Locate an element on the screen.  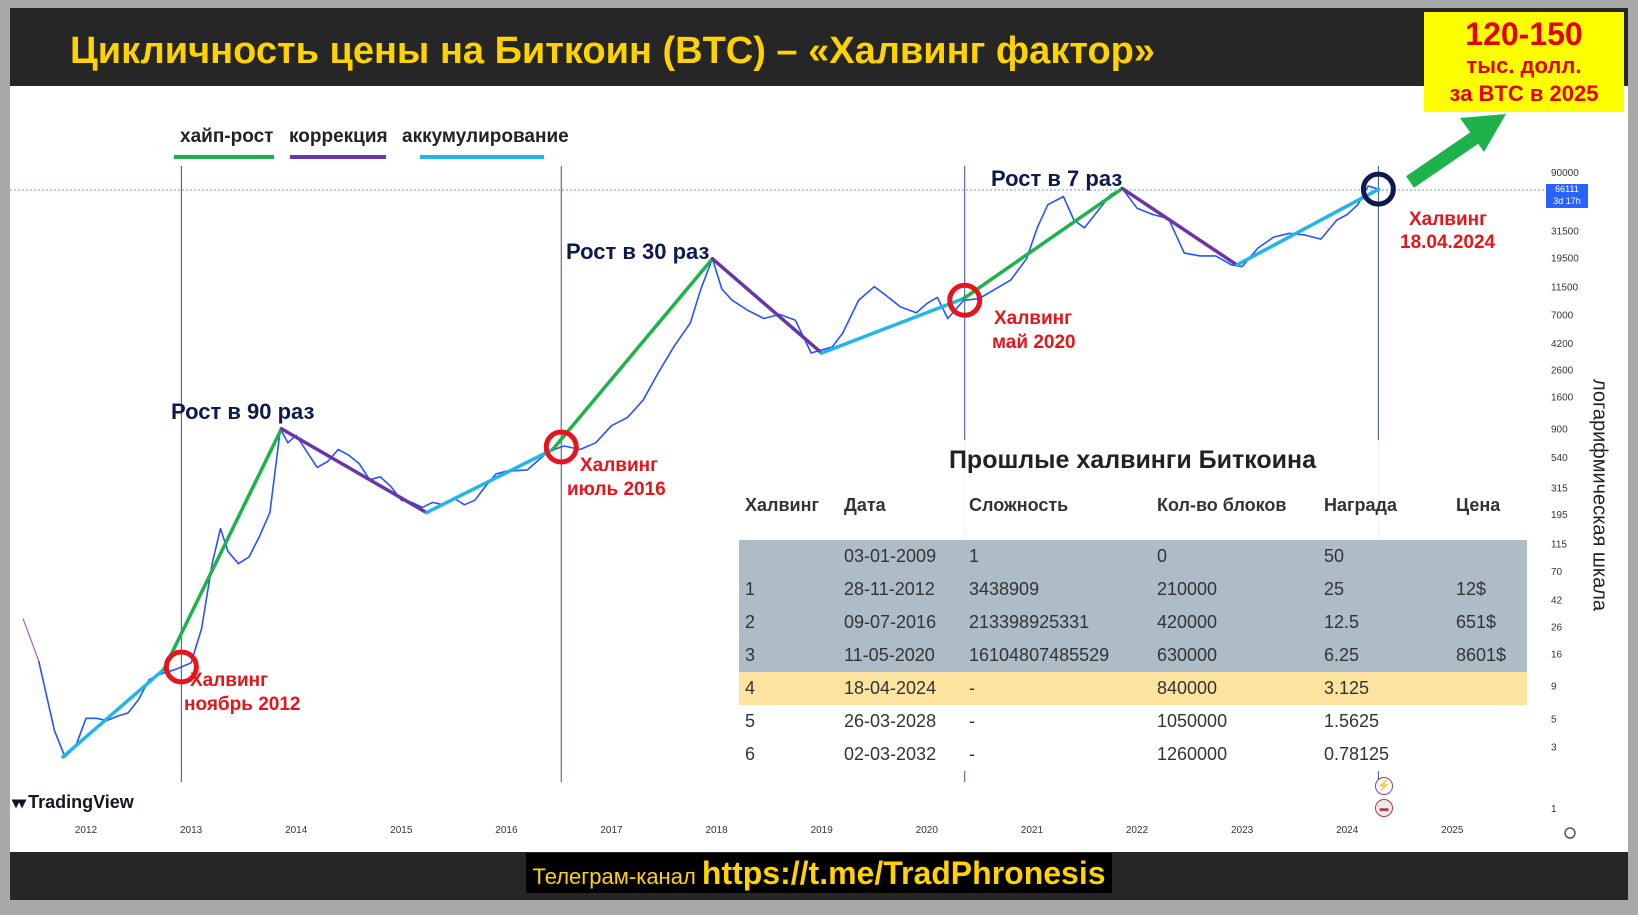
x-tick-2020: 2020 is located at coordinates (927, 830).